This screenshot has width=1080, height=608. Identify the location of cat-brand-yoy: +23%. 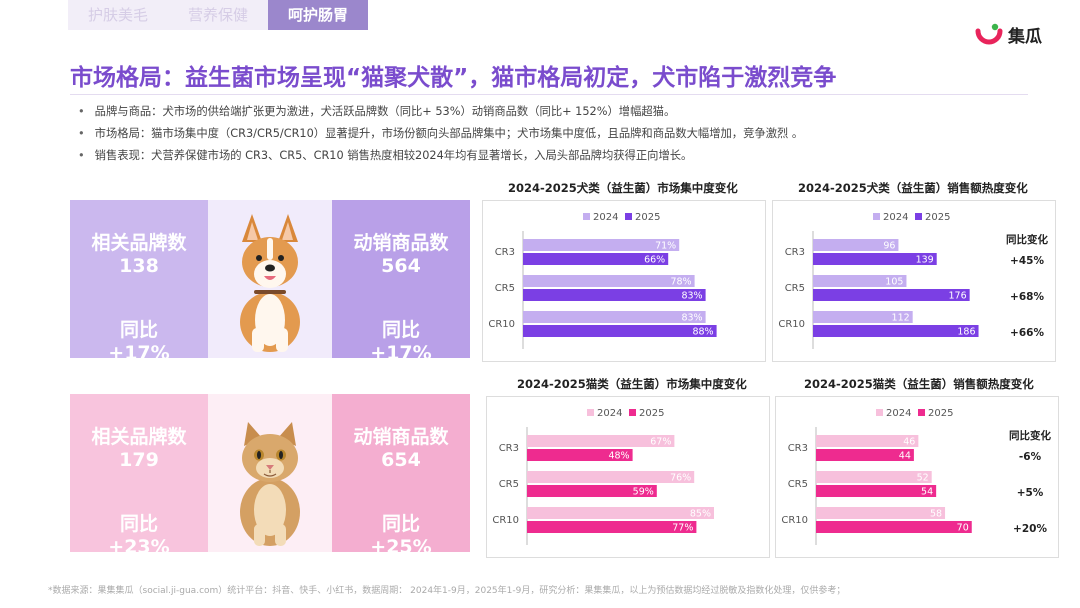
(139, 547).